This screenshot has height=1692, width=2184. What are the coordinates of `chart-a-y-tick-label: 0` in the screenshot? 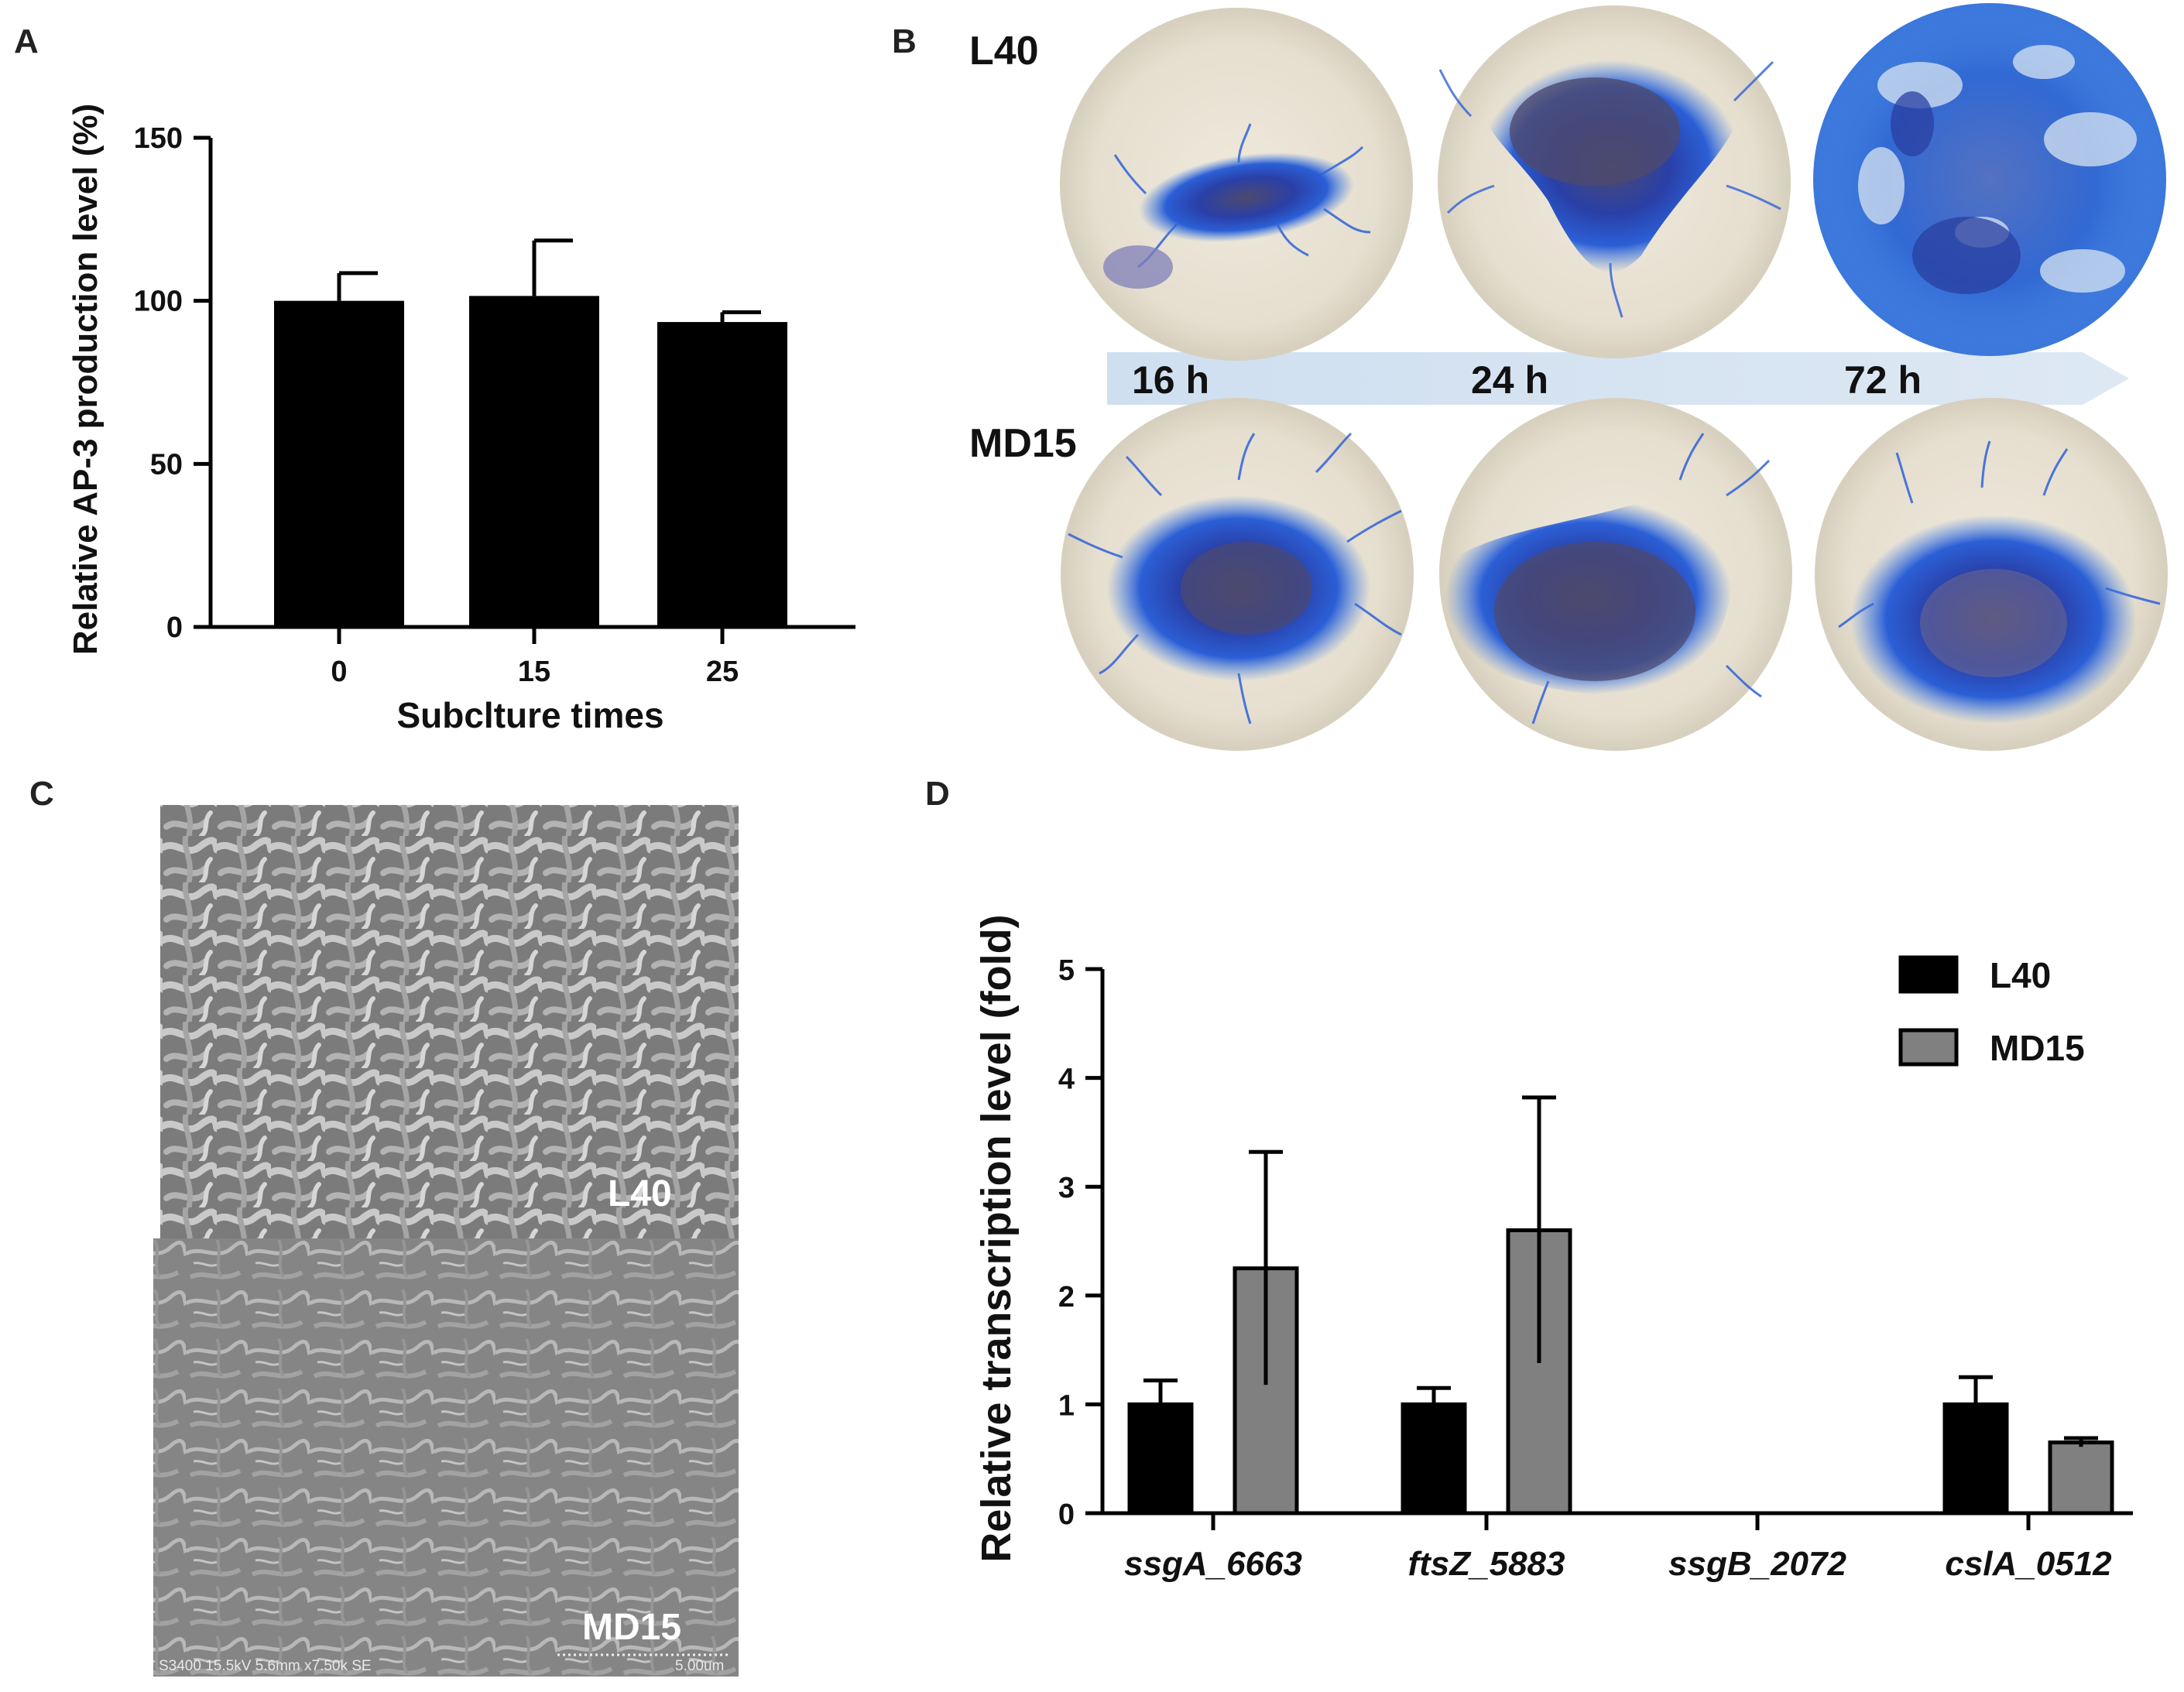 It's located at (174, 627).